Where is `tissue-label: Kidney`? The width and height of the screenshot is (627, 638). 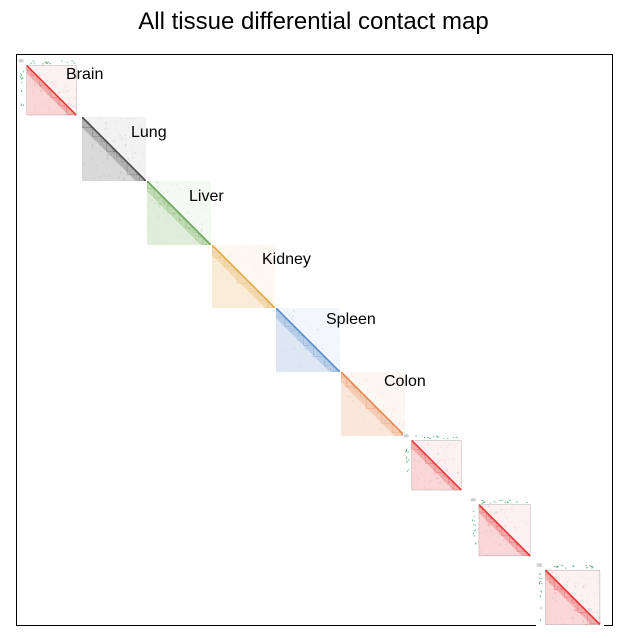 tissue-label: Kidney is located at coordinates (286, 259).